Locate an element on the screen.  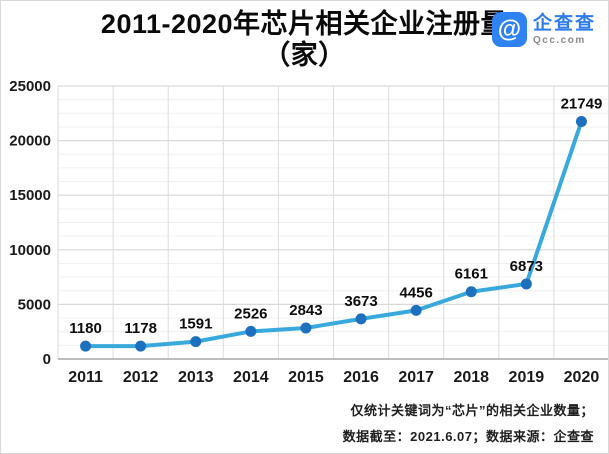
data-point-label: 1178 is located at coordinates (140, 328).